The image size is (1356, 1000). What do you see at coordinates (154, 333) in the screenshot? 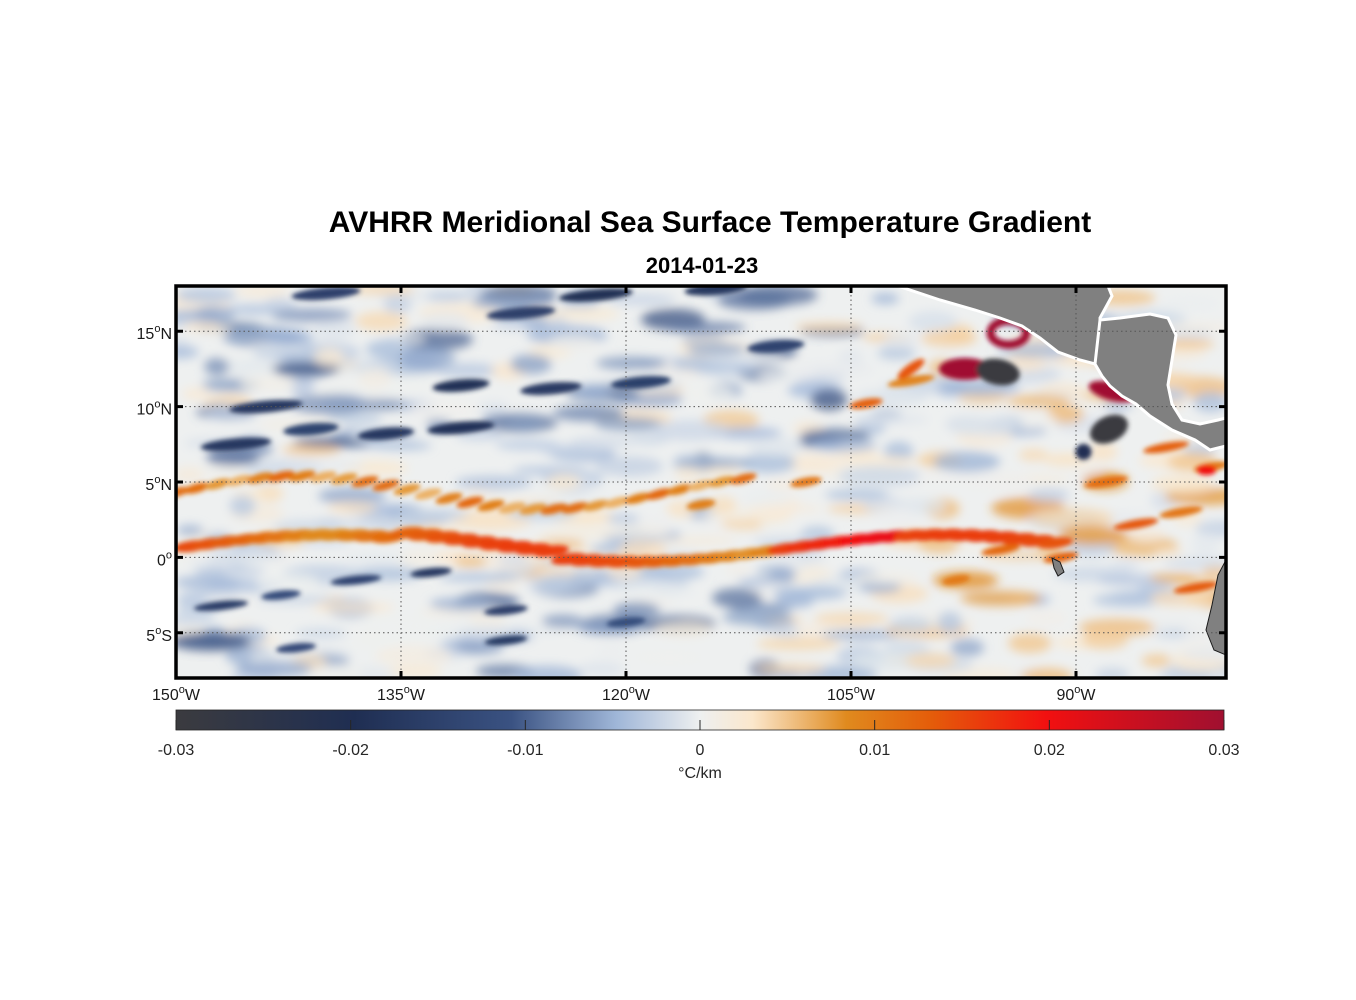
I see `lat-label: 15oN` at bounding box center [154, 333].